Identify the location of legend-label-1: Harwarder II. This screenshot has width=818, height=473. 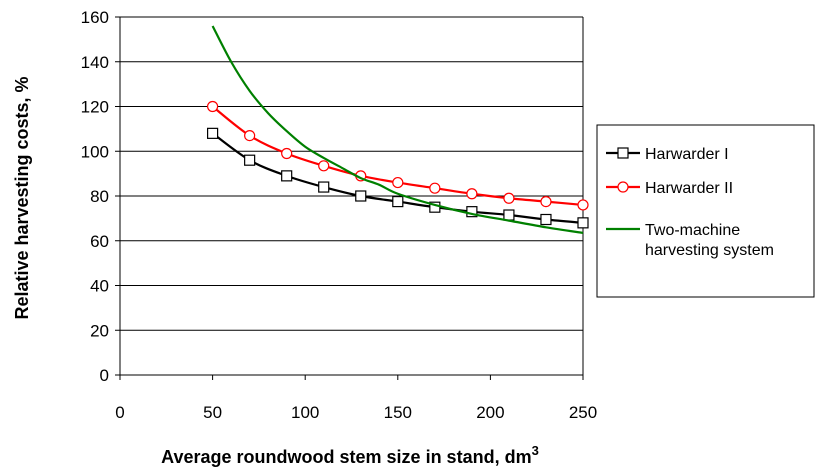
(689, 188).